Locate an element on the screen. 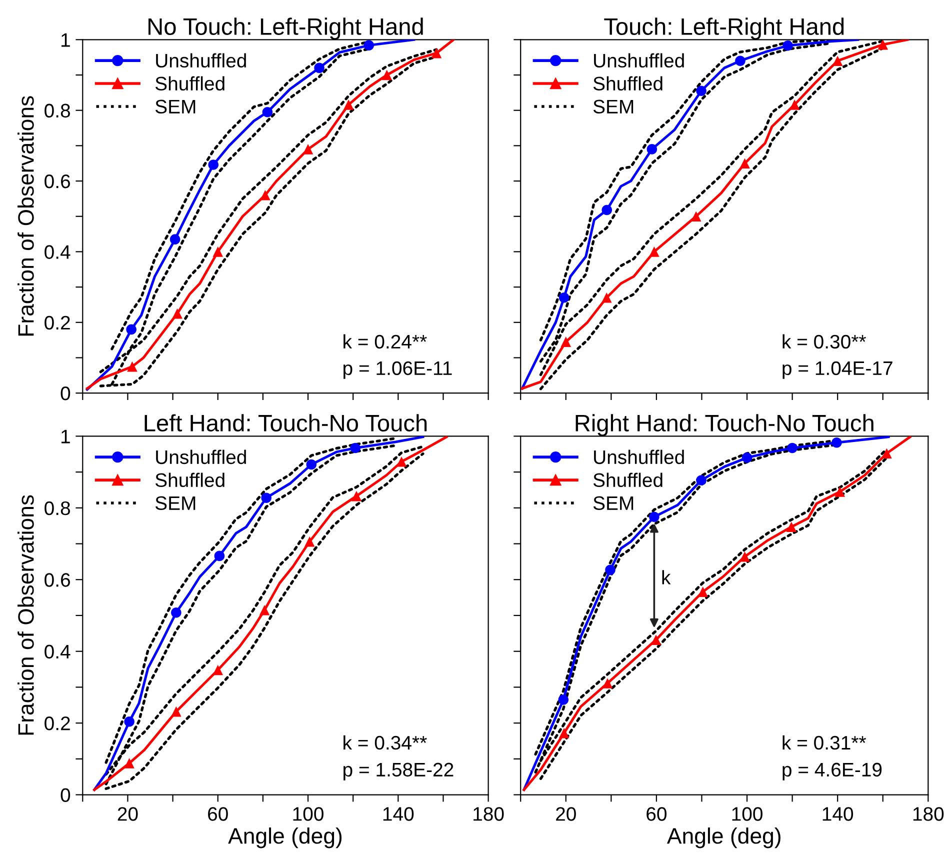 The height and width of the screenshot is (862, 950). annotation: p = 1.04E-17 is located at coordinates (837, 370).